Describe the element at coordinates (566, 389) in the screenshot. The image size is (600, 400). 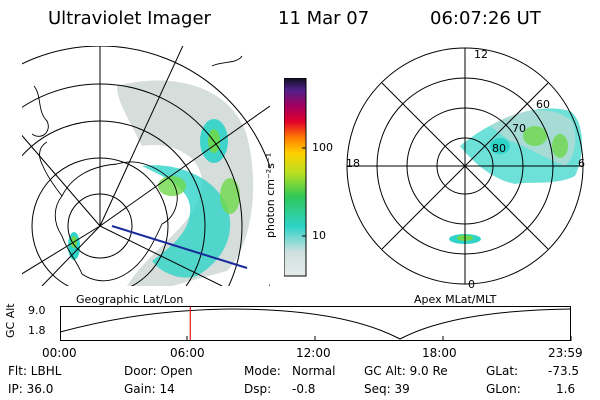
I see `glon-value: 1.6` at that location.